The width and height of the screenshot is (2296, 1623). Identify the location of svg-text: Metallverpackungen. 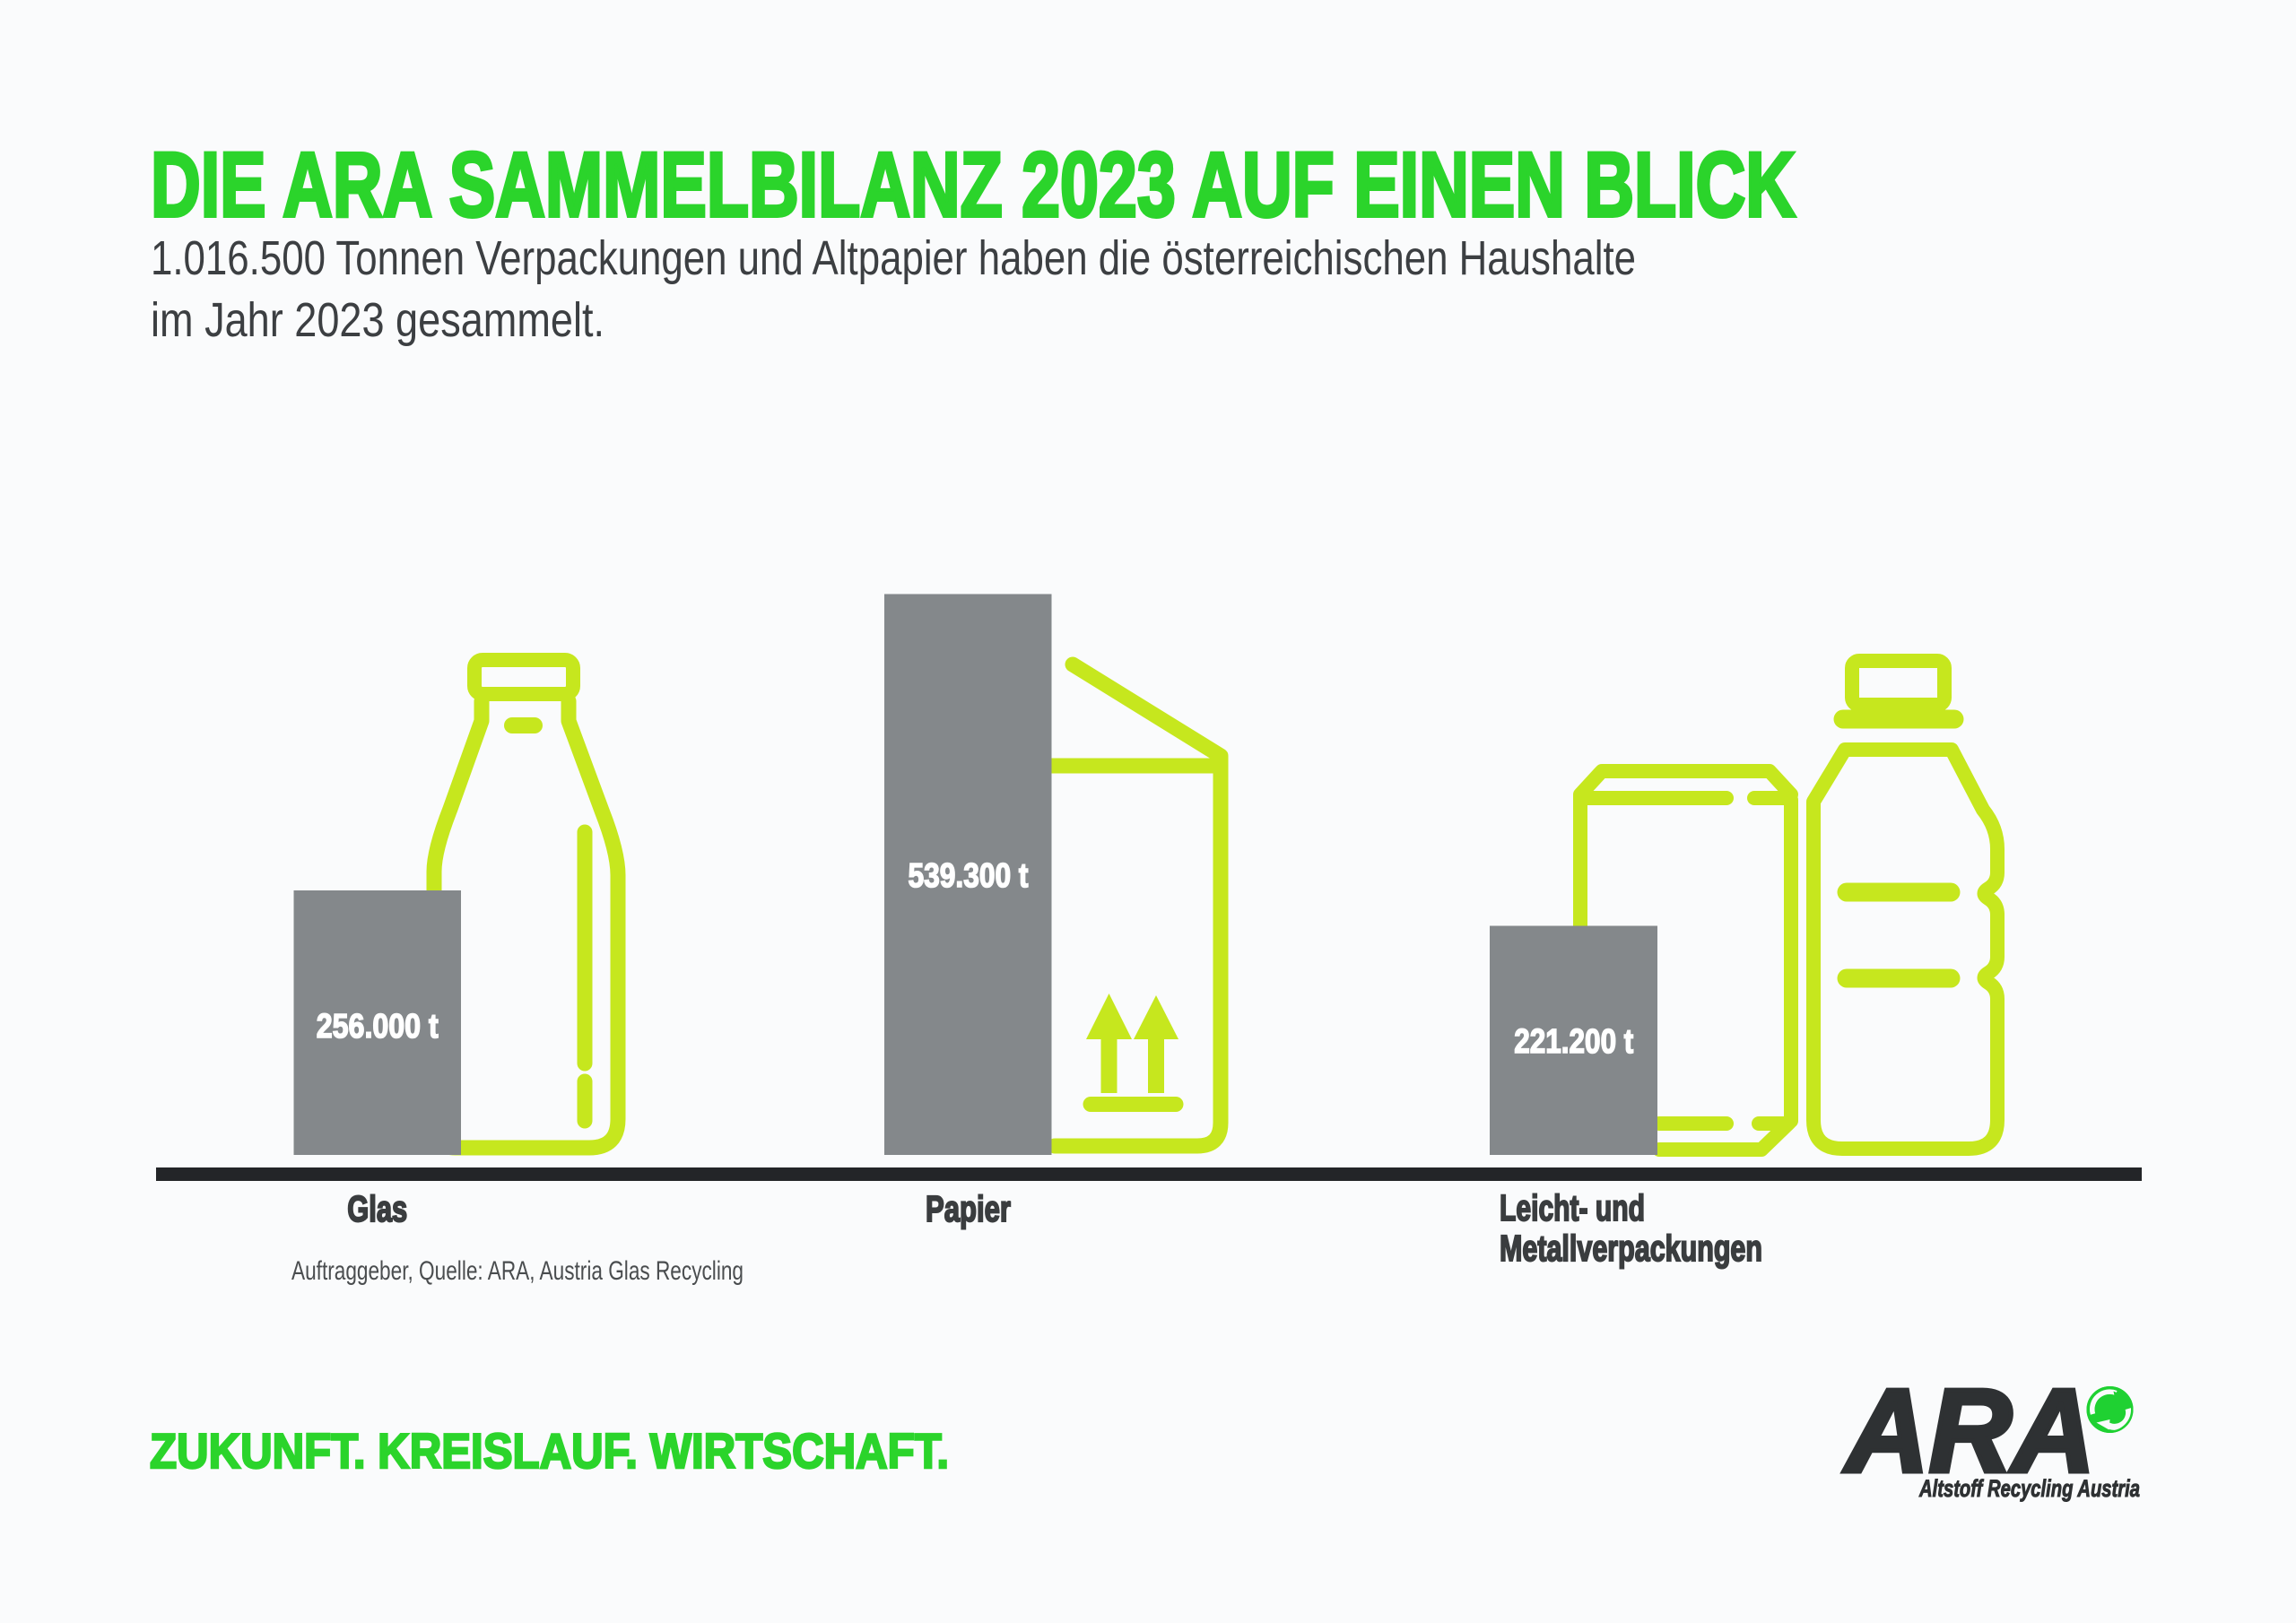
(1631, 1248).